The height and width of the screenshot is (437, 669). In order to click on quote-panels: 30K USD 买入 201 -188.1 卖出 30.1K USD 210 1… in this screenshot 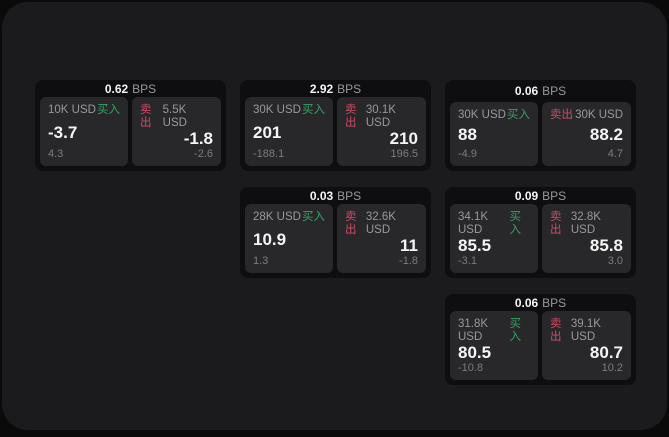, I will do `click(335, 134)`.